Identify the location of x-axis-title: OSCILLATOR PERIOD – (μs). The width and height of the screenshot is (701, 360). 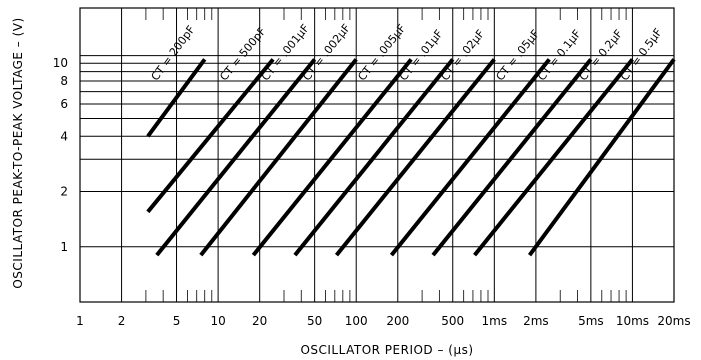
(386, 350).